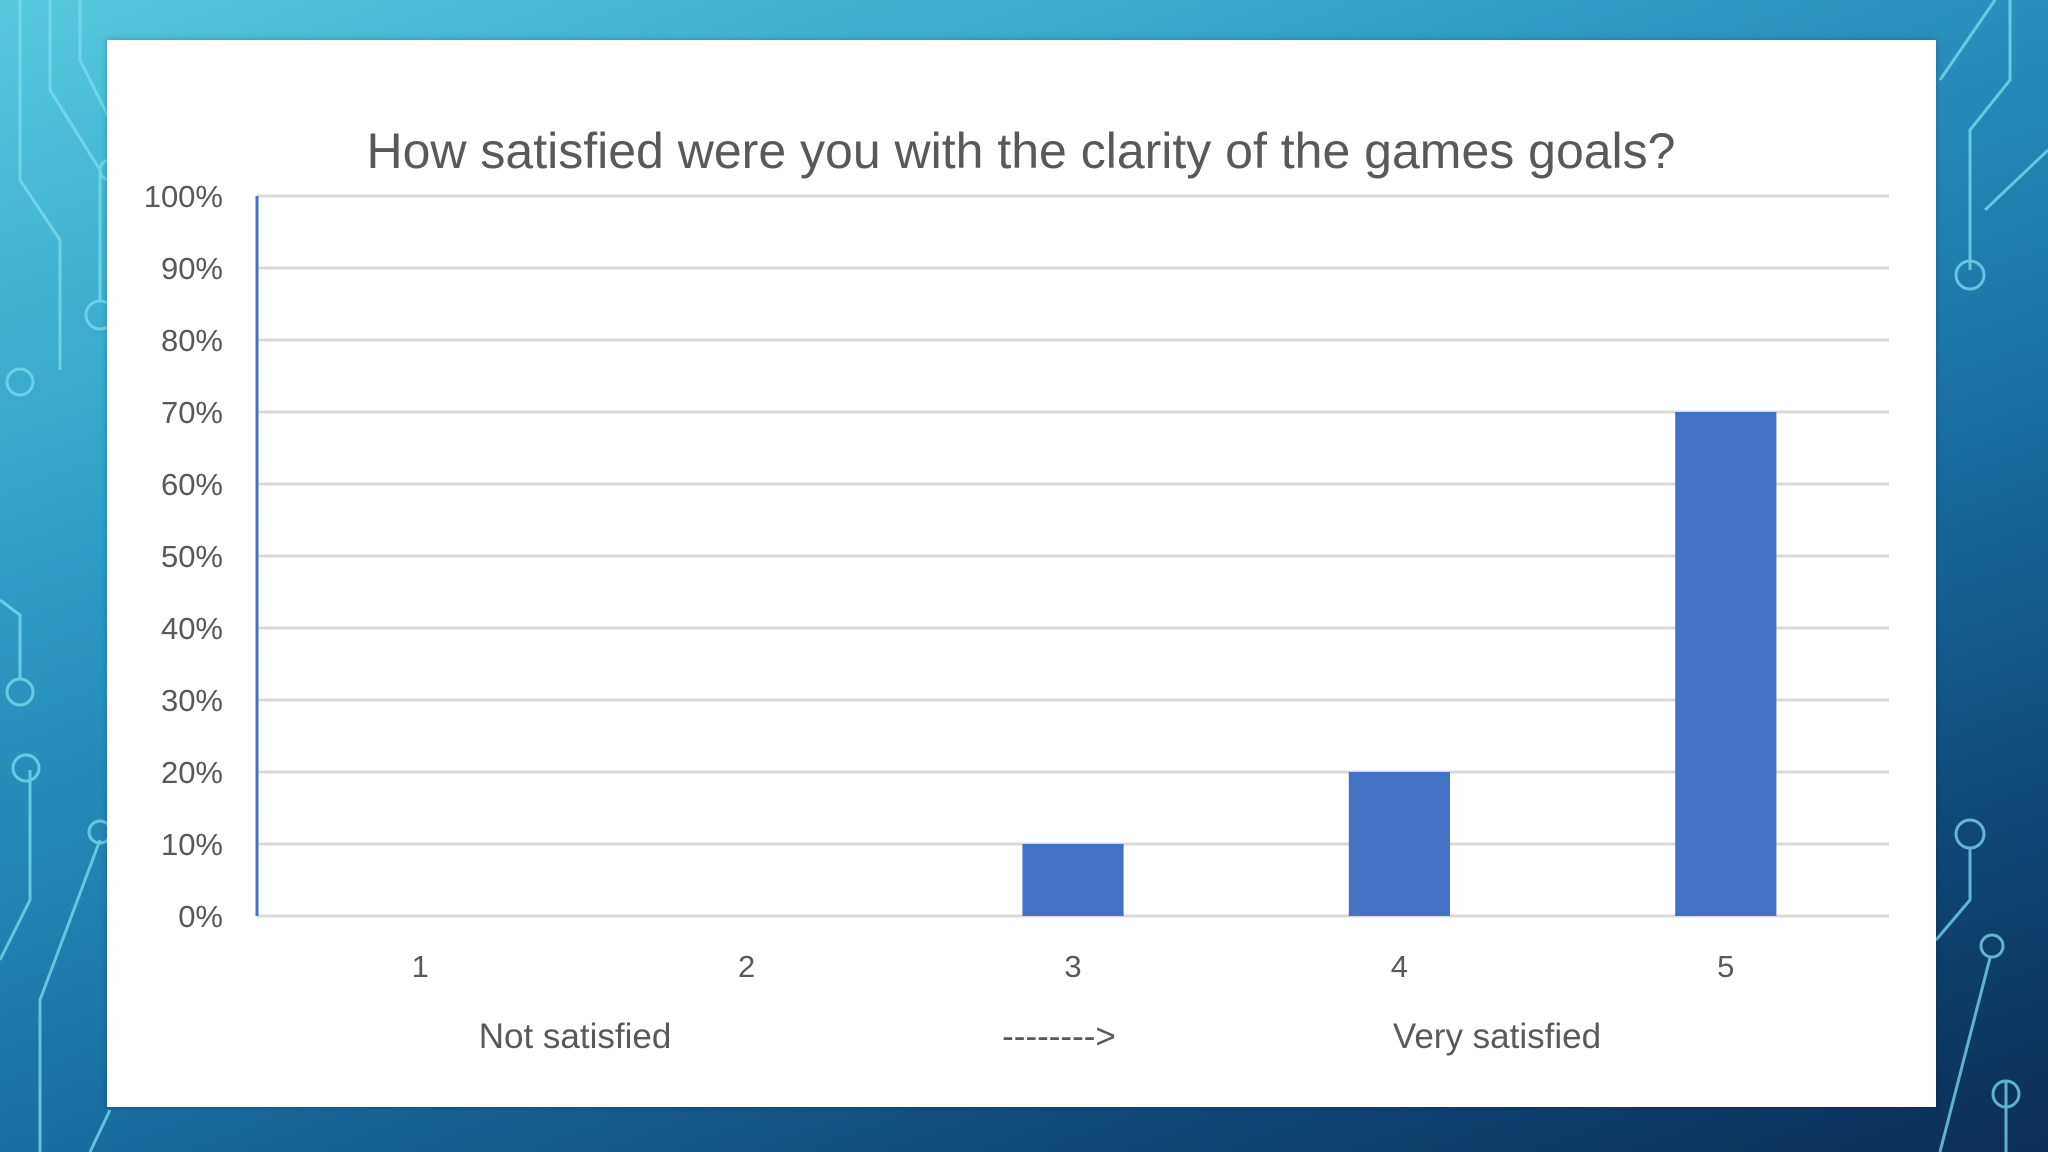 Image resolution: width=2048 pixels, height=1152 pixels. I want to click on y-tick-label: 0%, so click(200, 916).